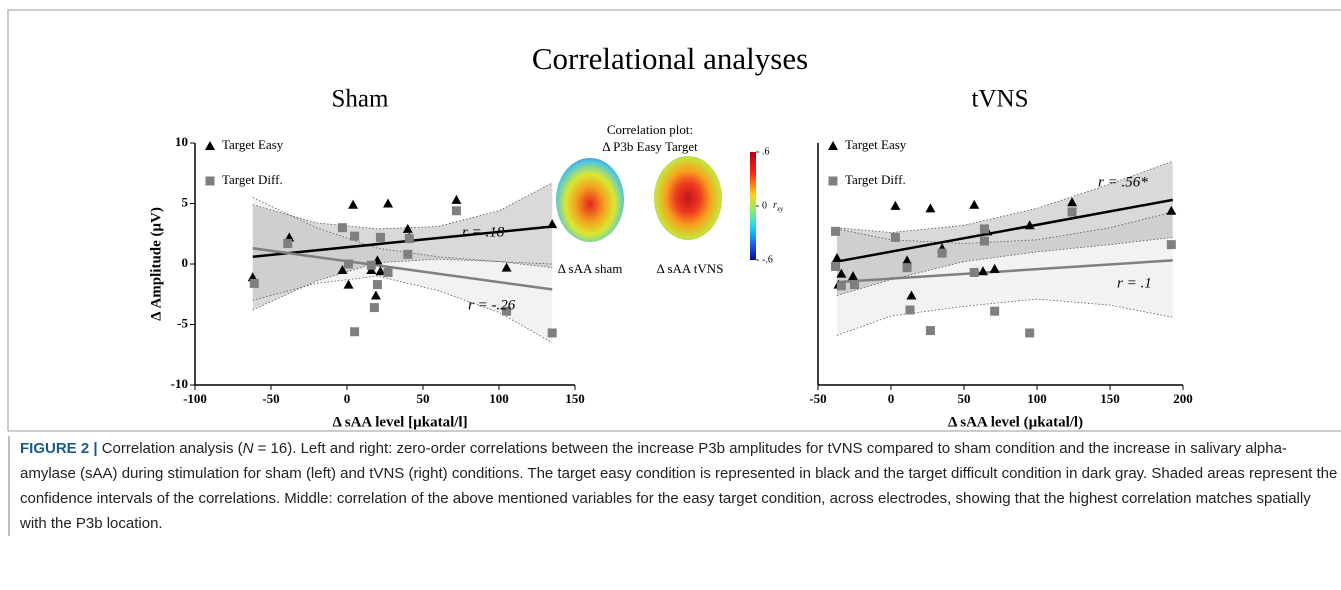 The width and height of the screenshot is (1341, 590). What do you see at coordinates (688, 198) in the screenshot?
I see `head-map` at bounding box center [688, 198].